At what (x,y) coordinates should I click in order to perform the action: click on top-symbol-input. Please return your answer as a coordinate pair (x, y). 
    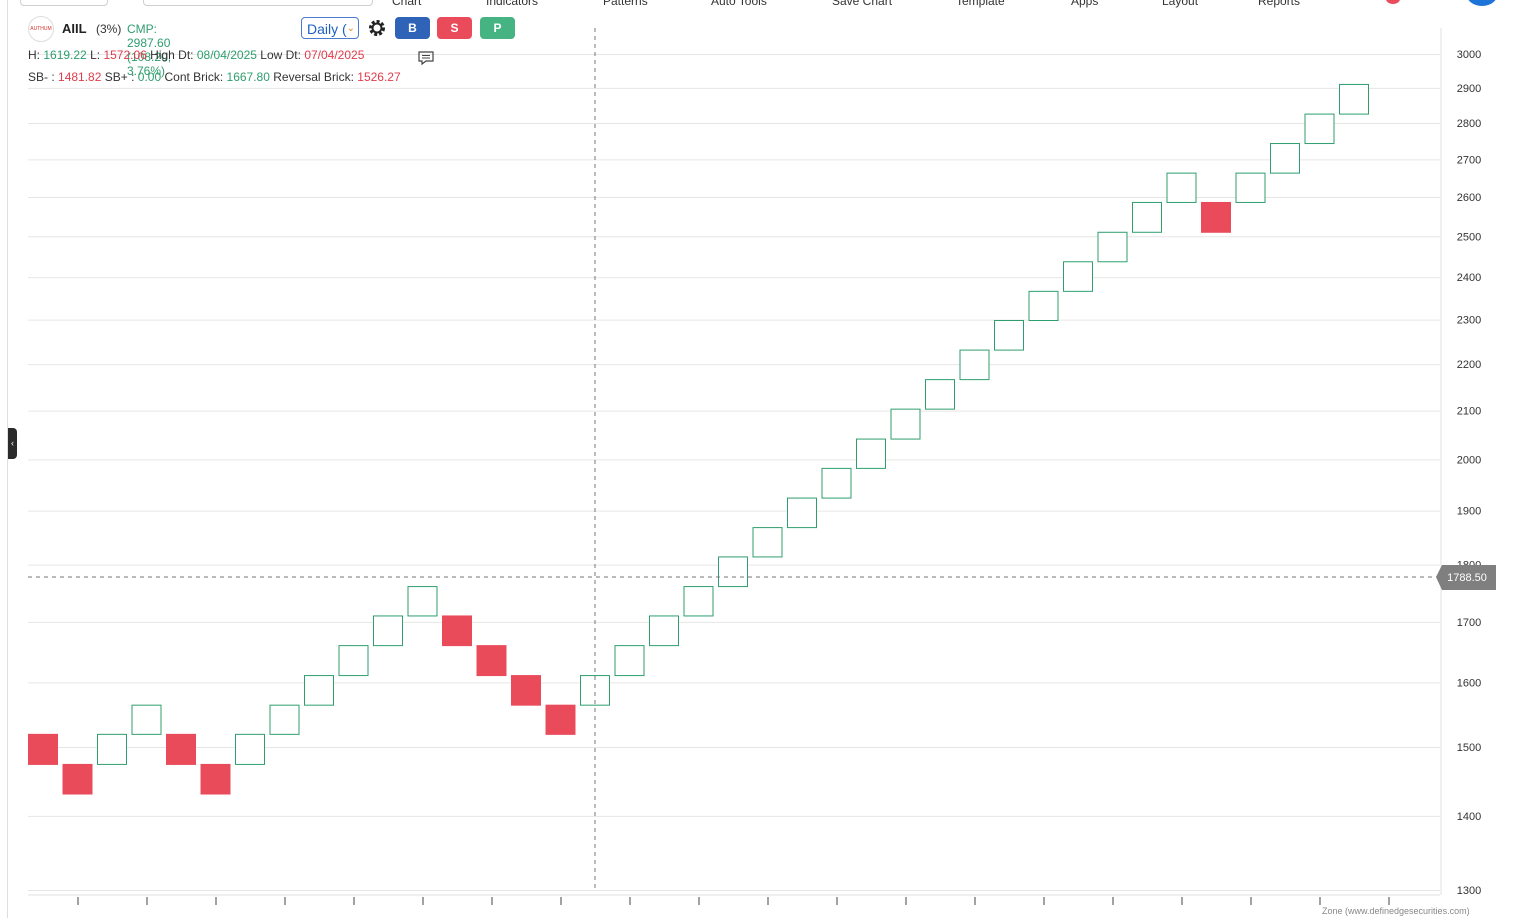
    Looking at the image, I should click on (258, 3).